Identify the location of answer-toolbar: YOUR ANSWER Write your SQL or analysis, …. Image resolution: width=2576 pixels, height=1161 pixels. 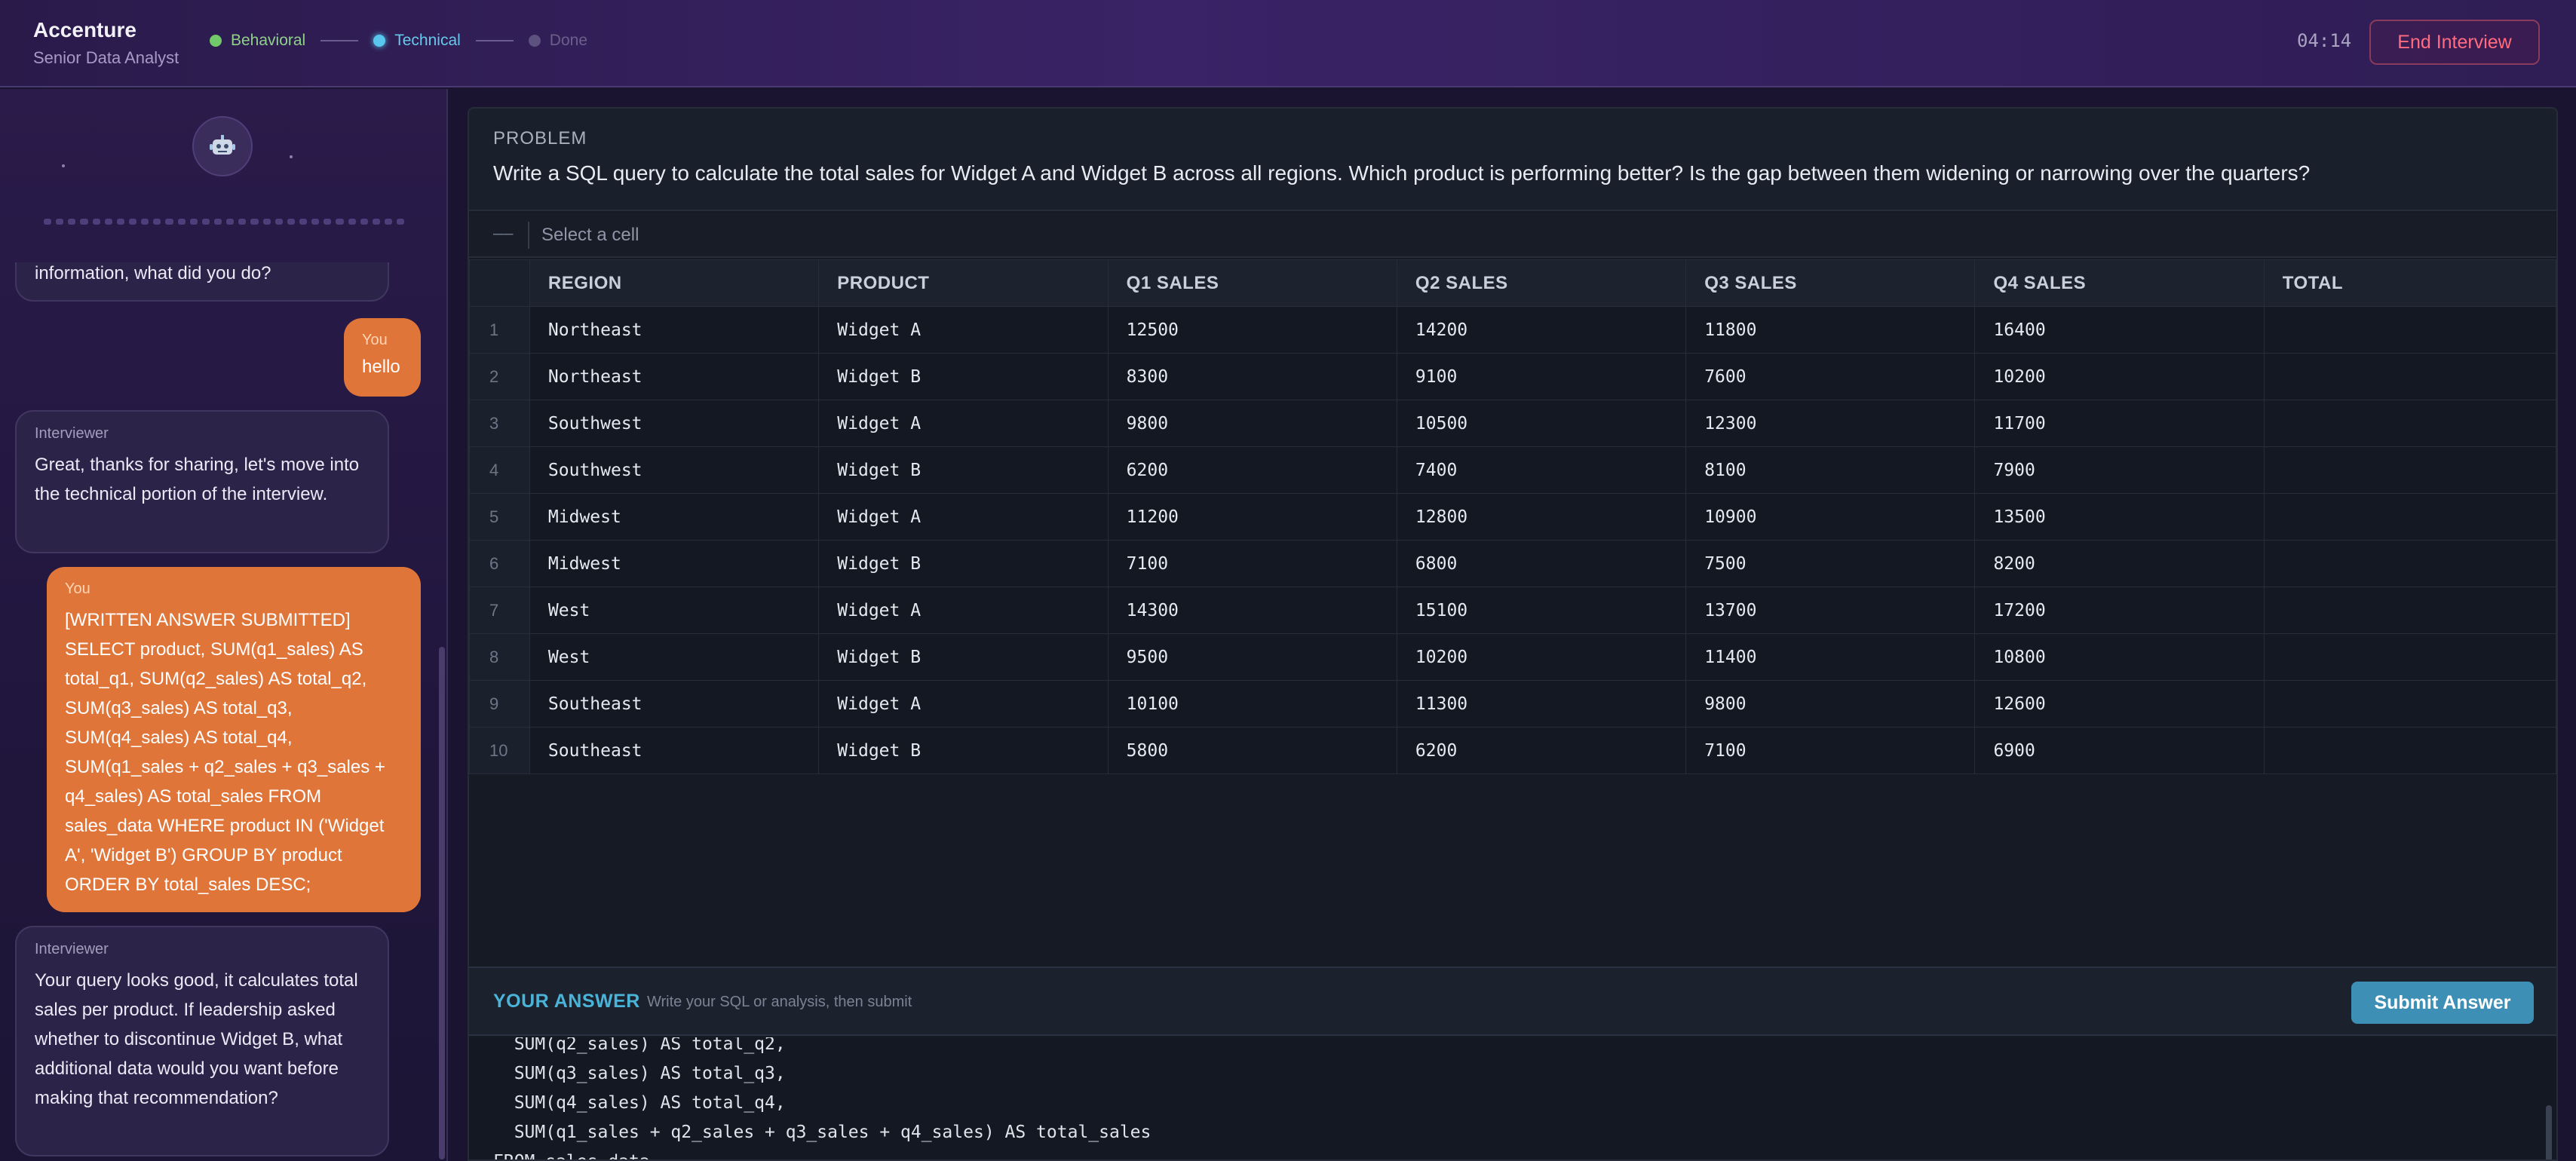
(1512, 1001).